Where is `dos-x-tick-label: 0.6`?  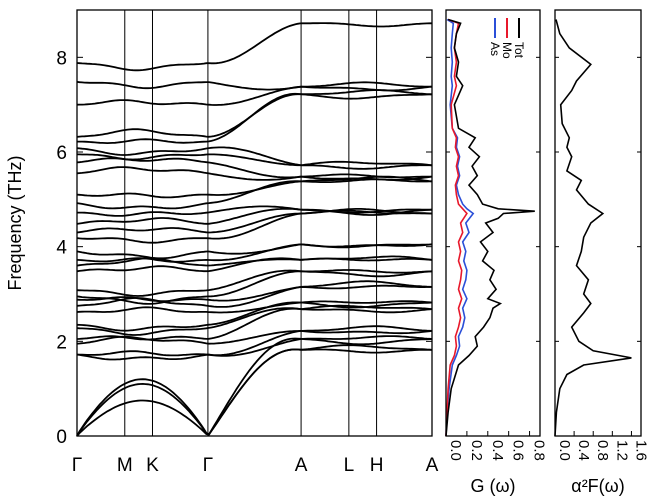
dos-x-tick-label: 0.6 is located at coordinates (518, 450).